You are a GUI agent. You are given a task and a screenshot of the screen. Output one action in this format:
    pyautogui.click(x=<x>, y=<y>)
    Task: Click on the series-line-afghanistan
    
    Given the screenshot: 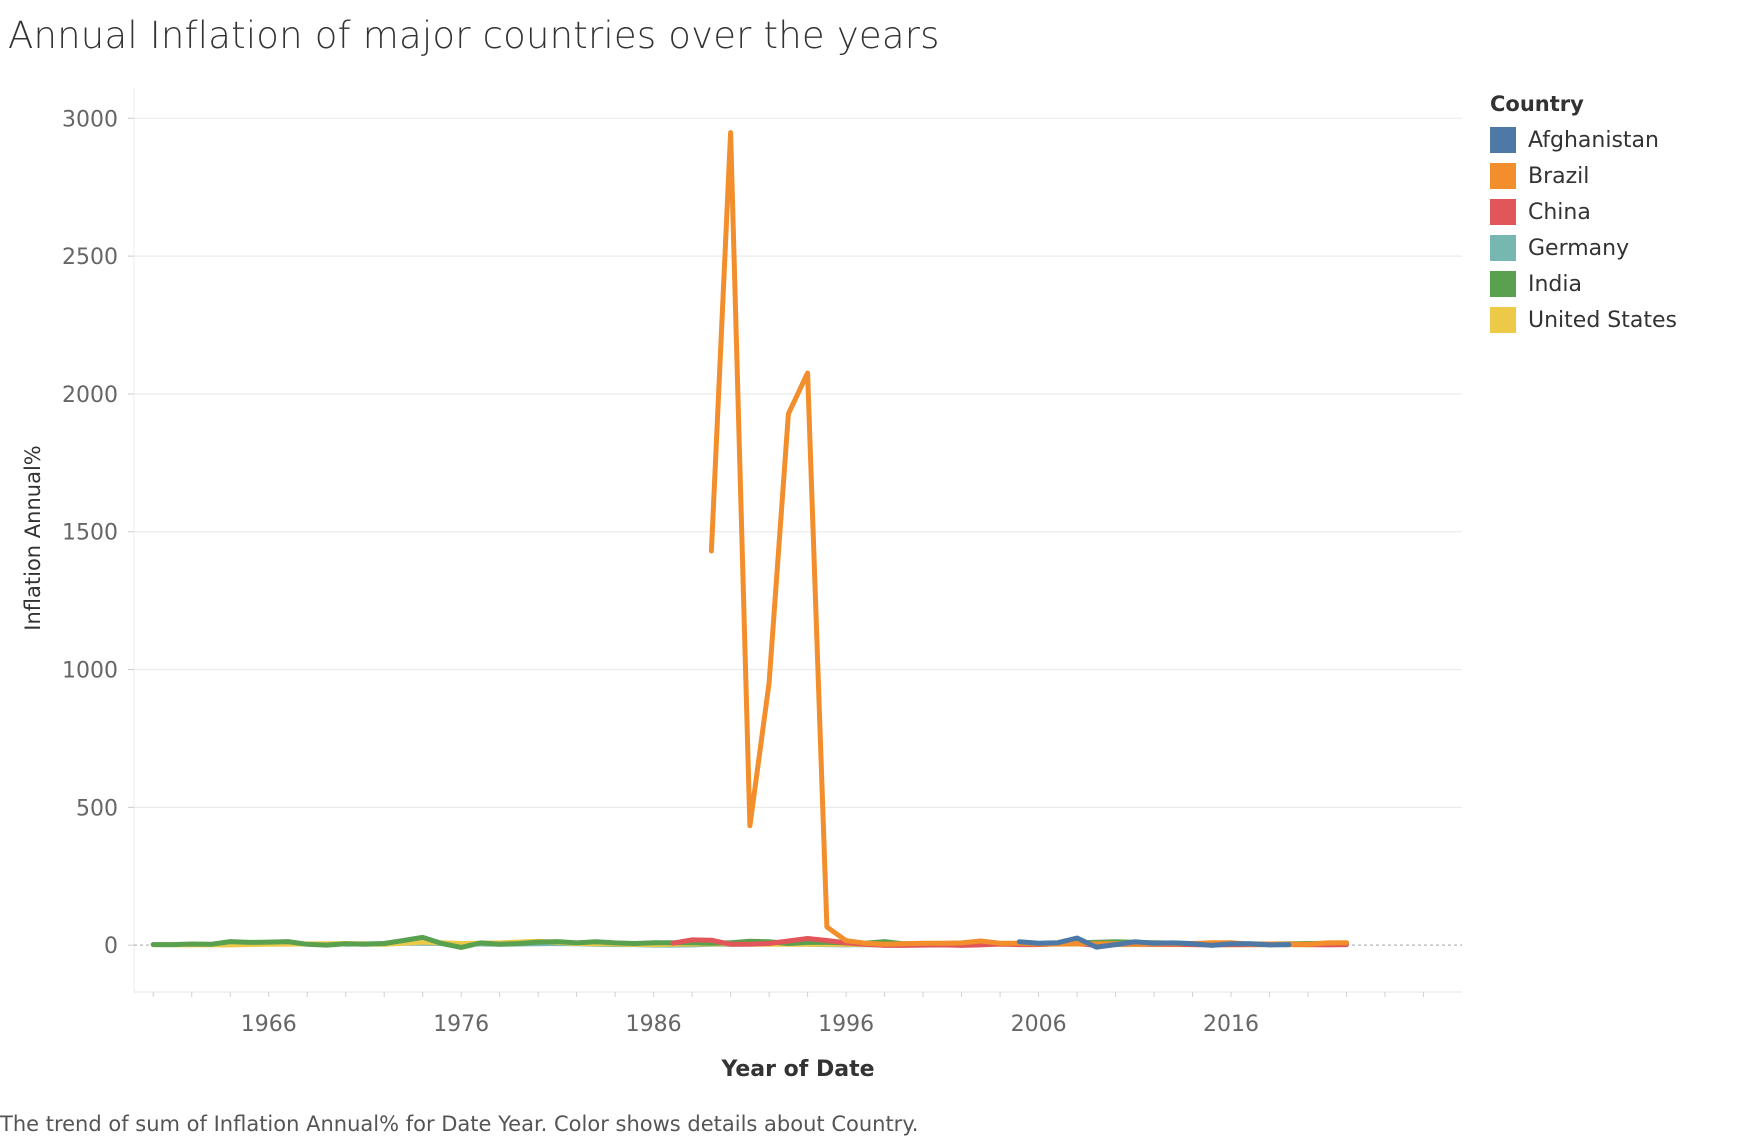 What is the action you would take?
    pyautogui.click(x=1154, y=942)
    